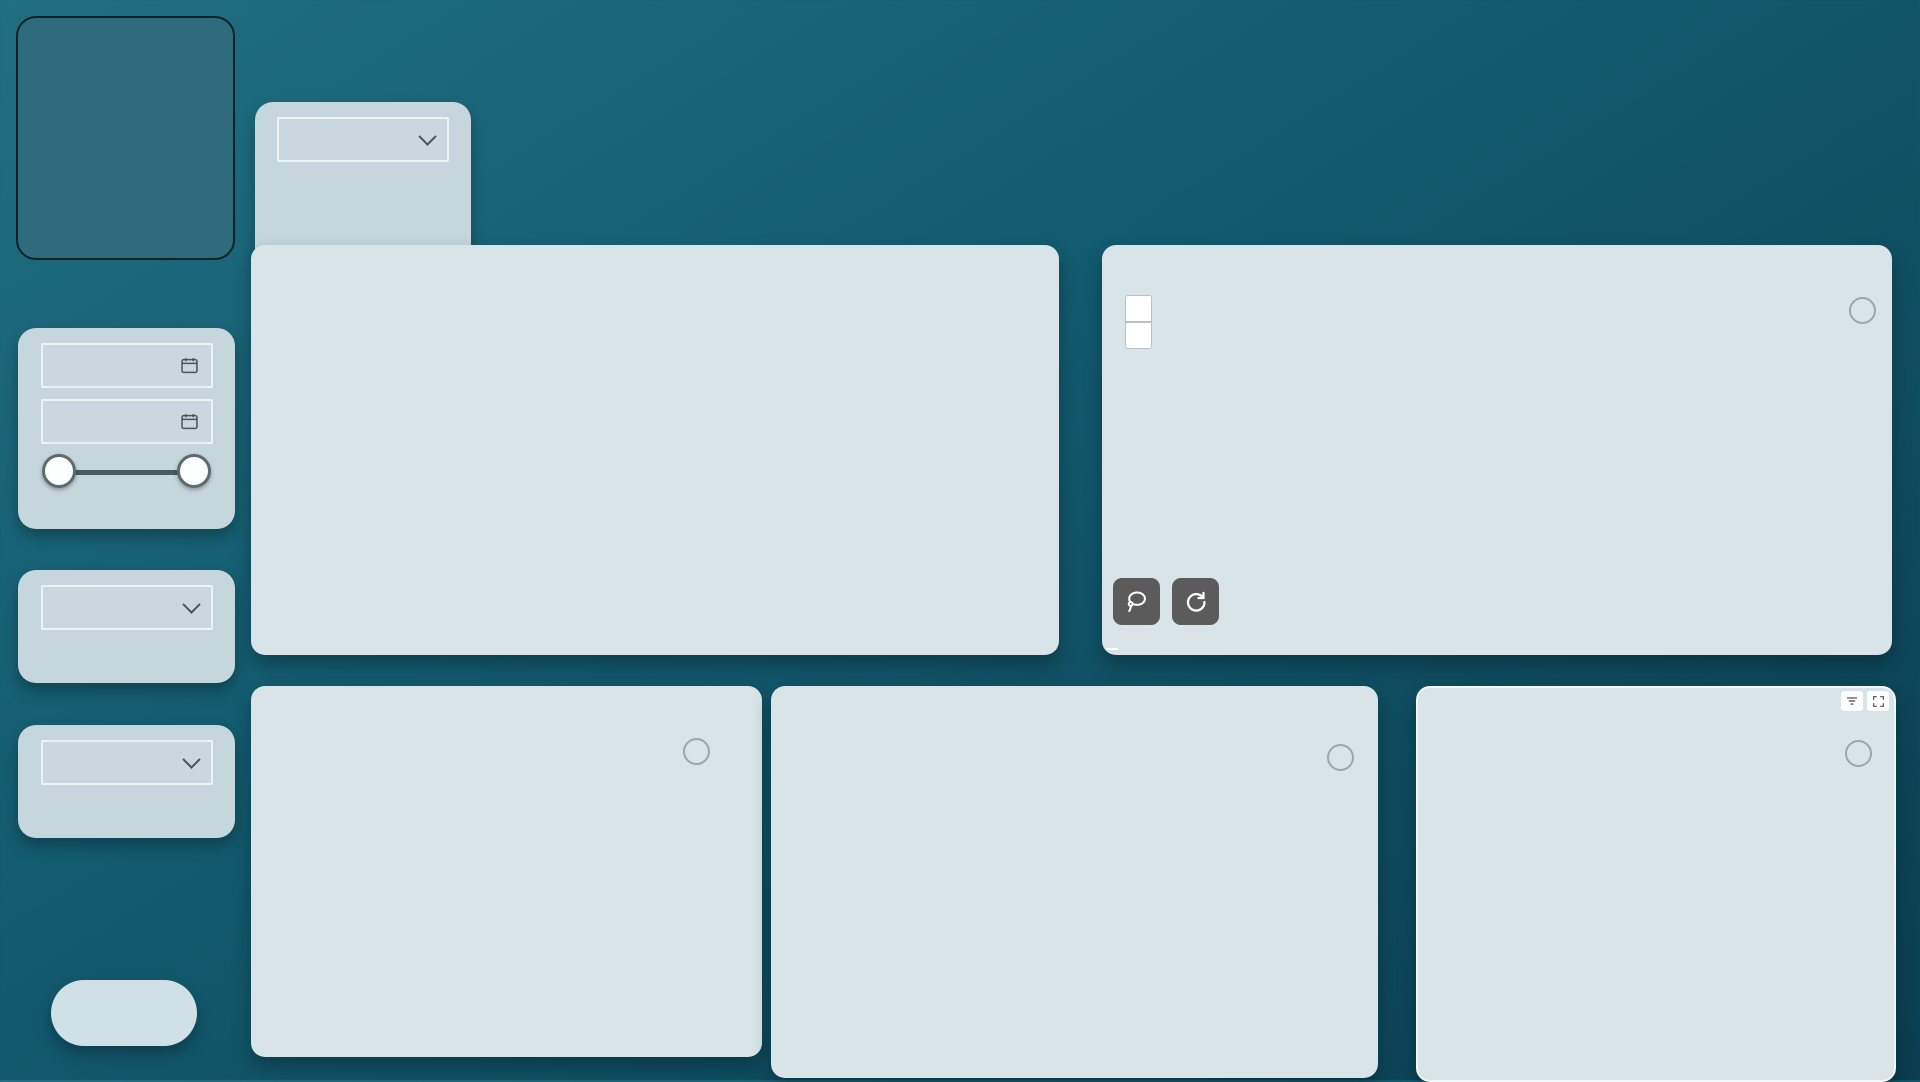 This screenshot has height=1082, width=1920. I want to click on channels-bar-panel, so click(1074, 882).